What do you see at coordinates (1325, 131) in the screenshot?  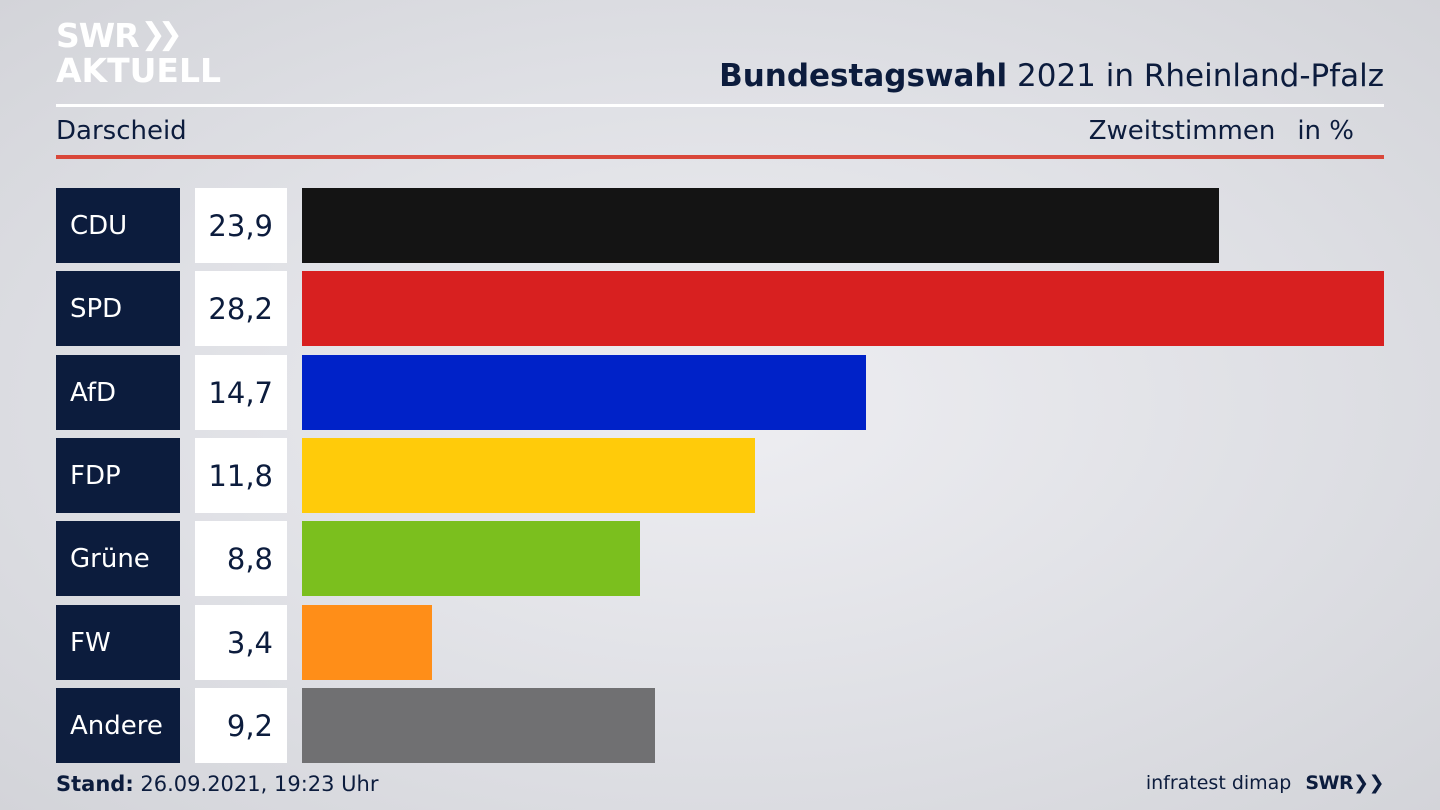 I see `measure-unit: in %` at bounding box center [1325, 131].